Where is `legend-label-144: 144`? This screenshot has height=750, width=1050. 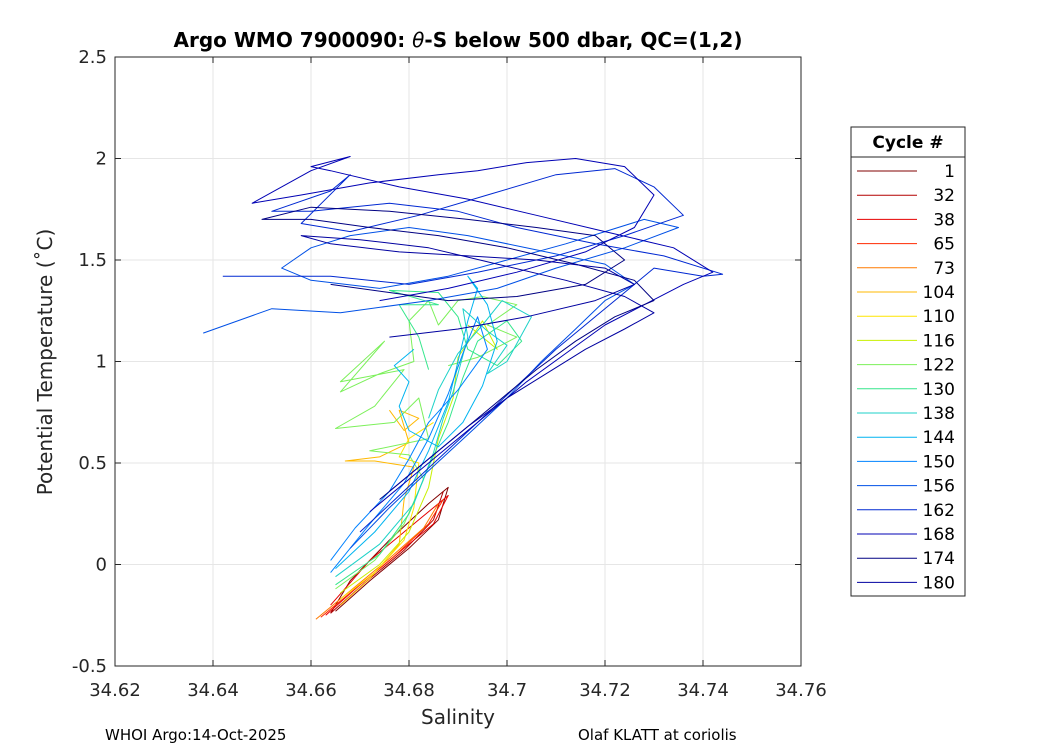 legend-label-144: 144 is located at coordinates (939, 438).